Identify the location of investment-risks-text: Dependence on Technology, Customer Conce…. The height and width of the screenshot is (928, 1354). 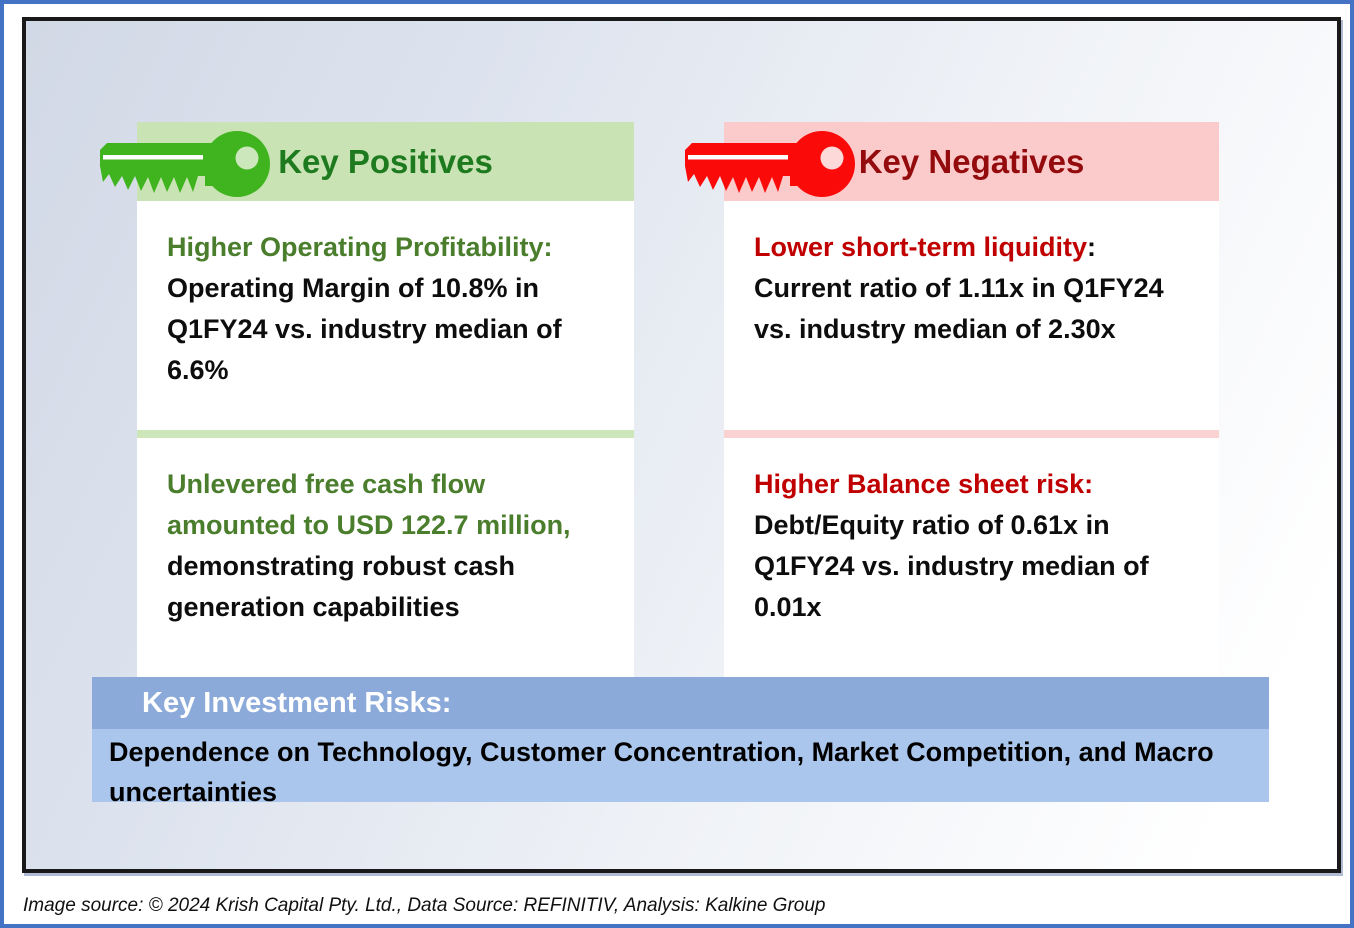
(661, 772).